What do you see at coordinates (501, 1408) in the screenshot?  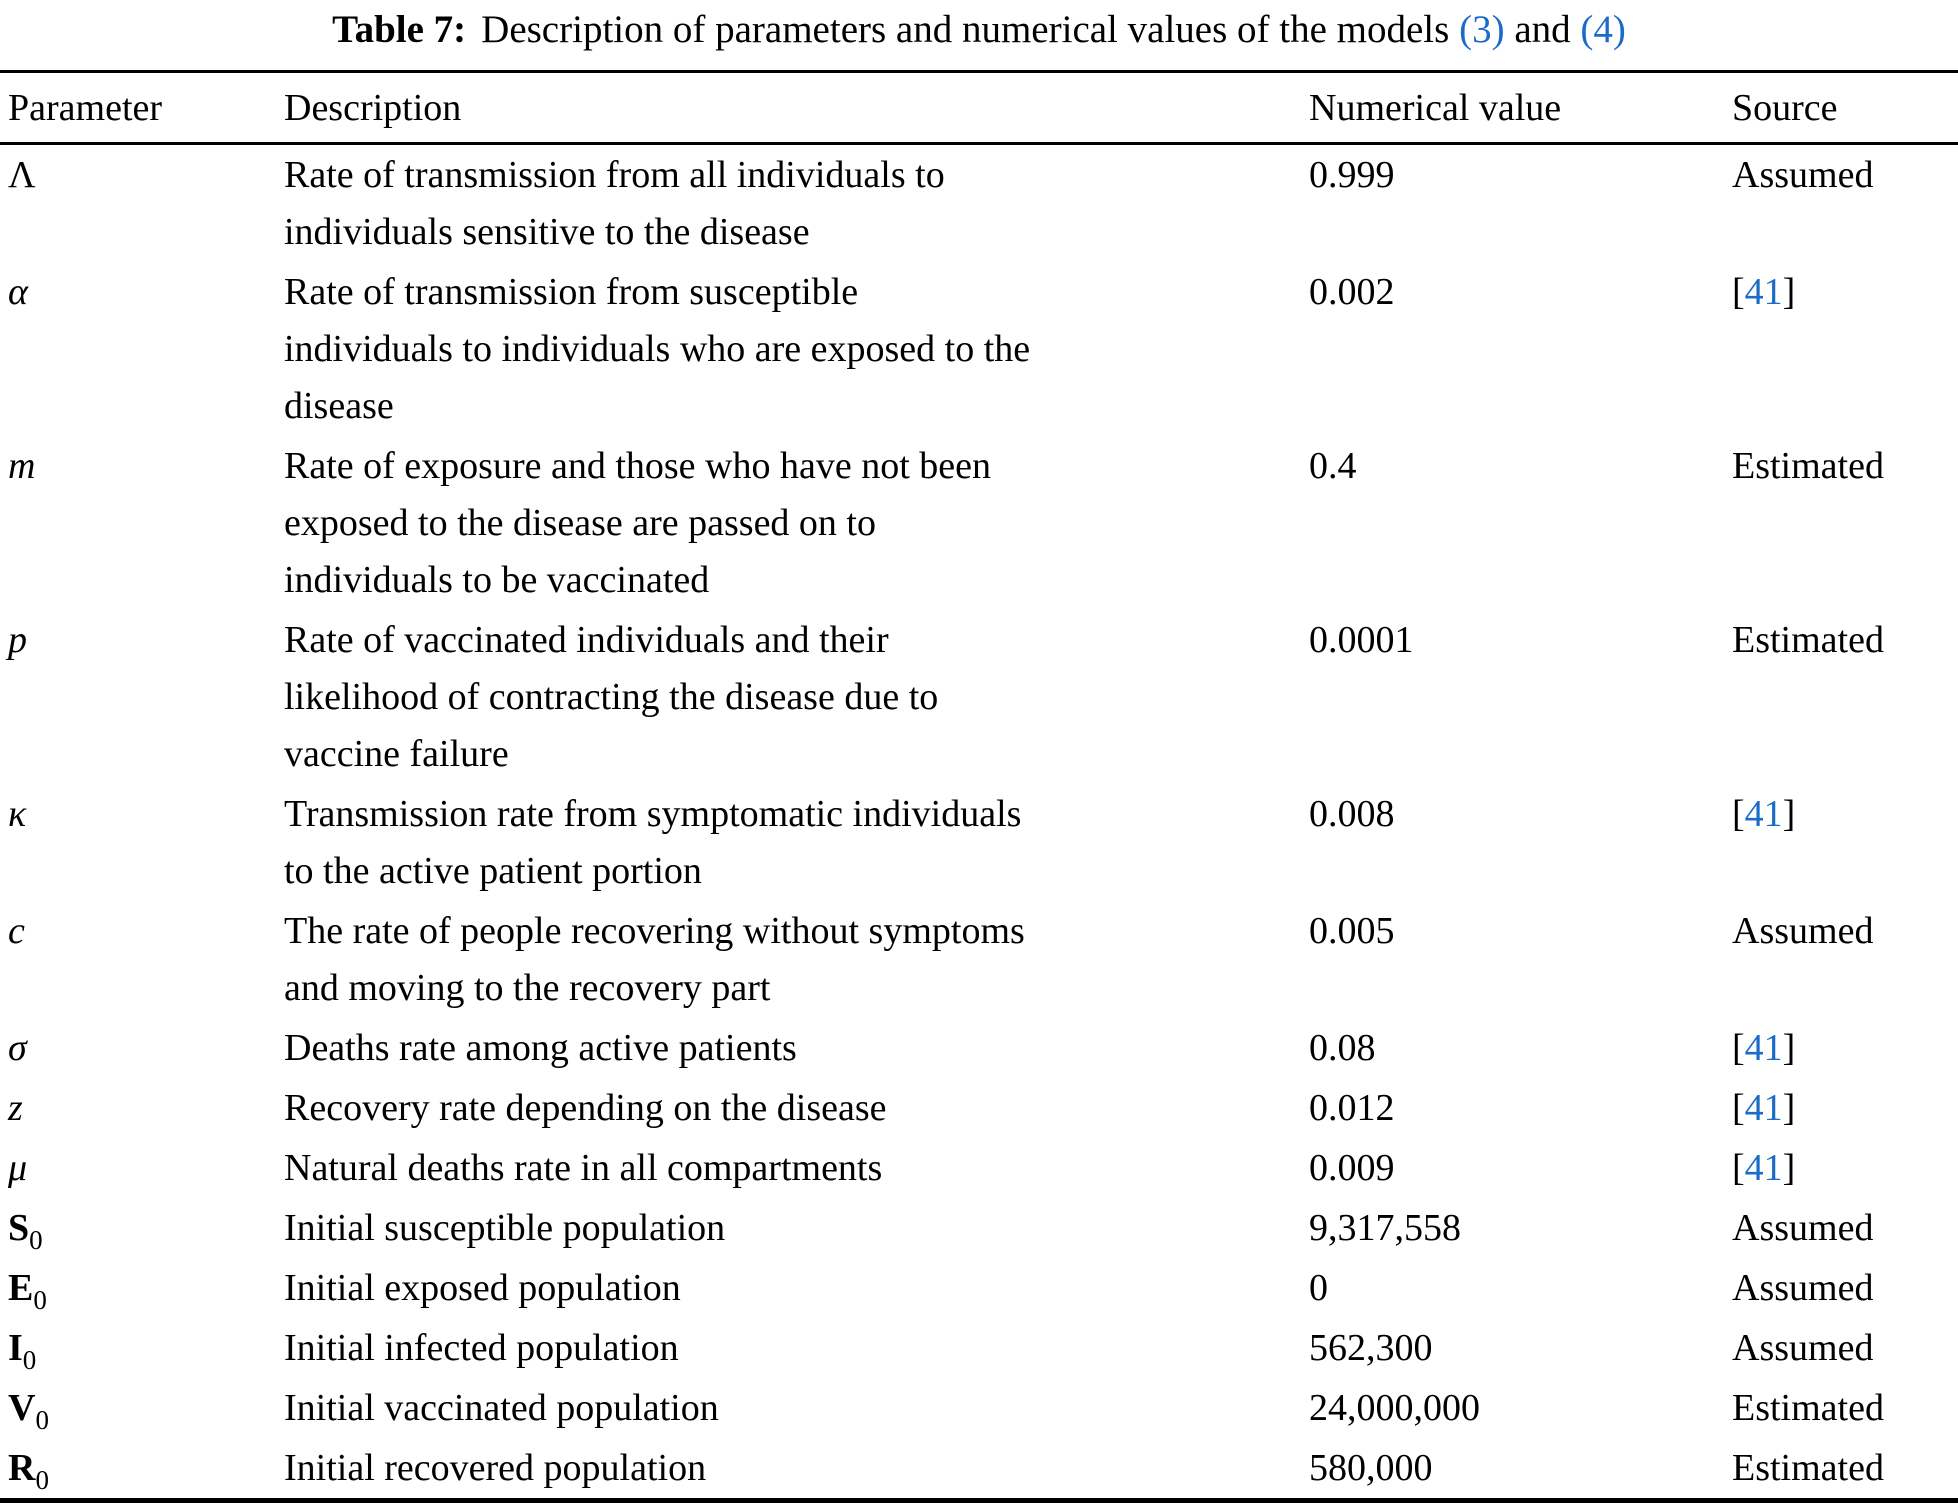 I see `description-cell: Initial vaccinated population` at bounding box center [501, 1408].